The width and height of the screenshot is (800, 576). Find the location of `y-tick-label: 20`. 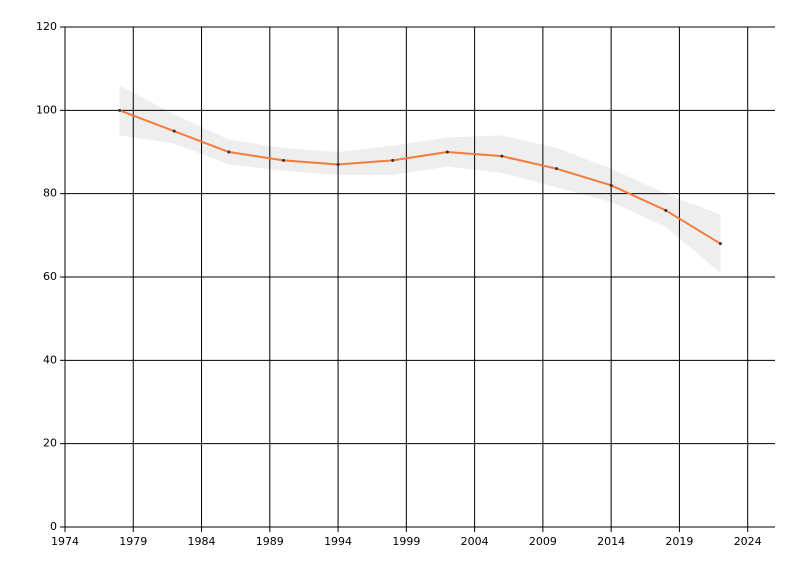

y-tick-label: 20 is located at coordinates (50, 443).